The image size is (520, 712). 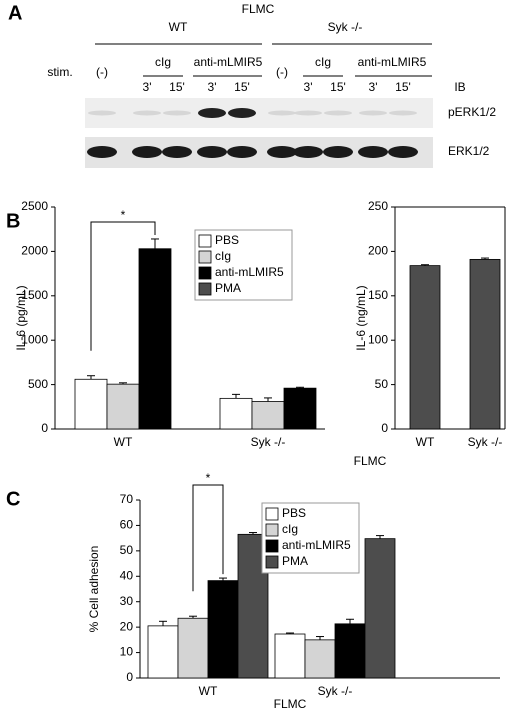 I want to click on blot-label: pERK1/2, so click(x=472, y=112).